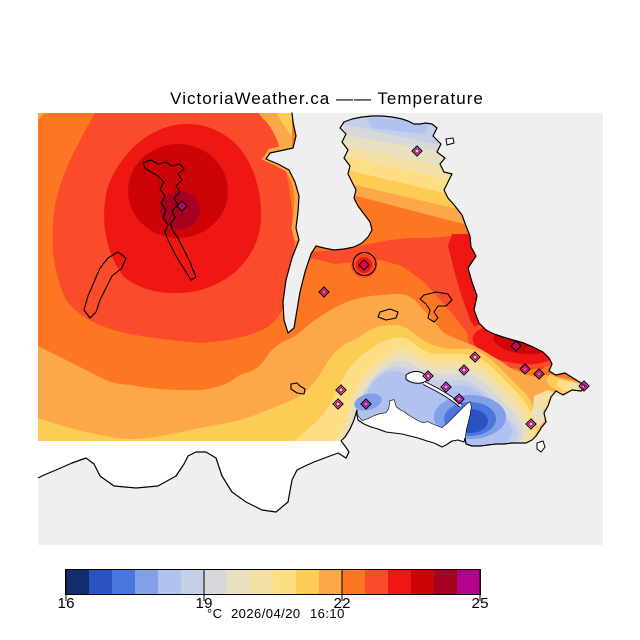  What do you see at coordinates (266, 613) in the screenshot?
I see `svg-text: 2026/04/20` at bounding box center [266, 613].